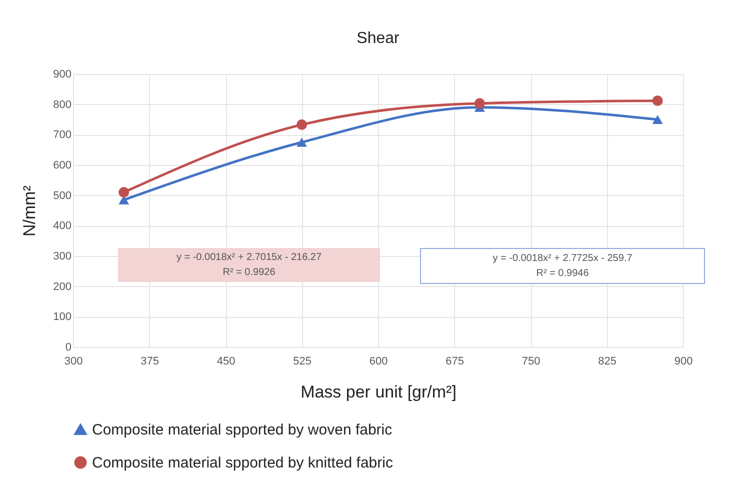 This screenshot has width=748, height=498. Describe the element at coordinates (531, 362) in the screenshot. I see `x-tick-label: 750` at that location.